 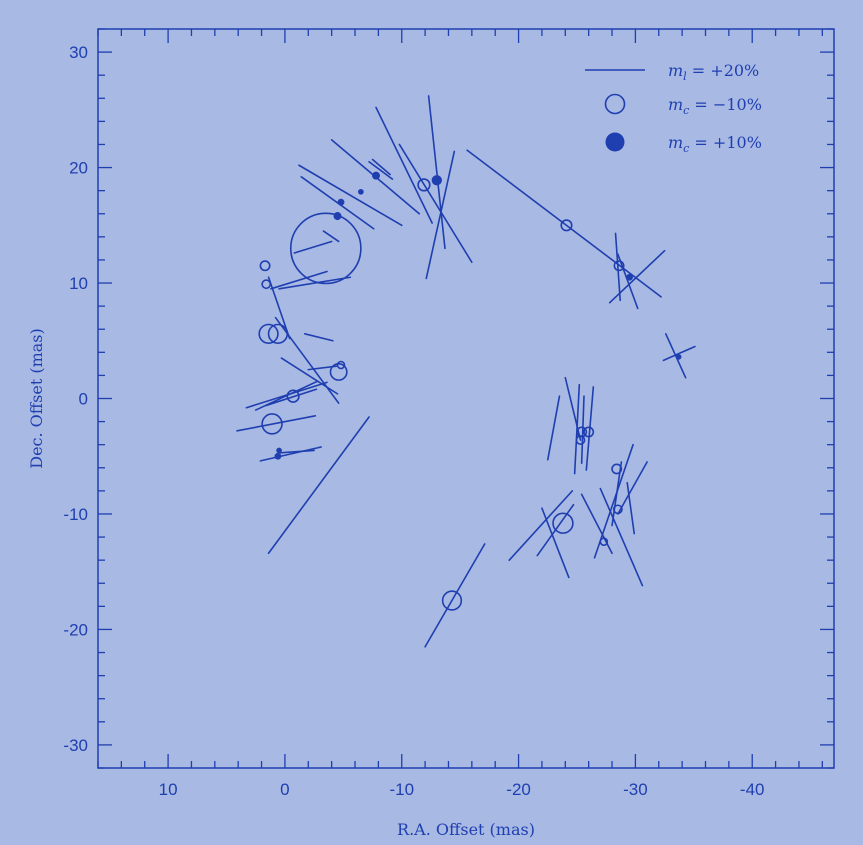 What do you see at coordinates (715, 144) in the screenshot?
I see `legend-label: mc = +10%` at bounding box center [715, 144].